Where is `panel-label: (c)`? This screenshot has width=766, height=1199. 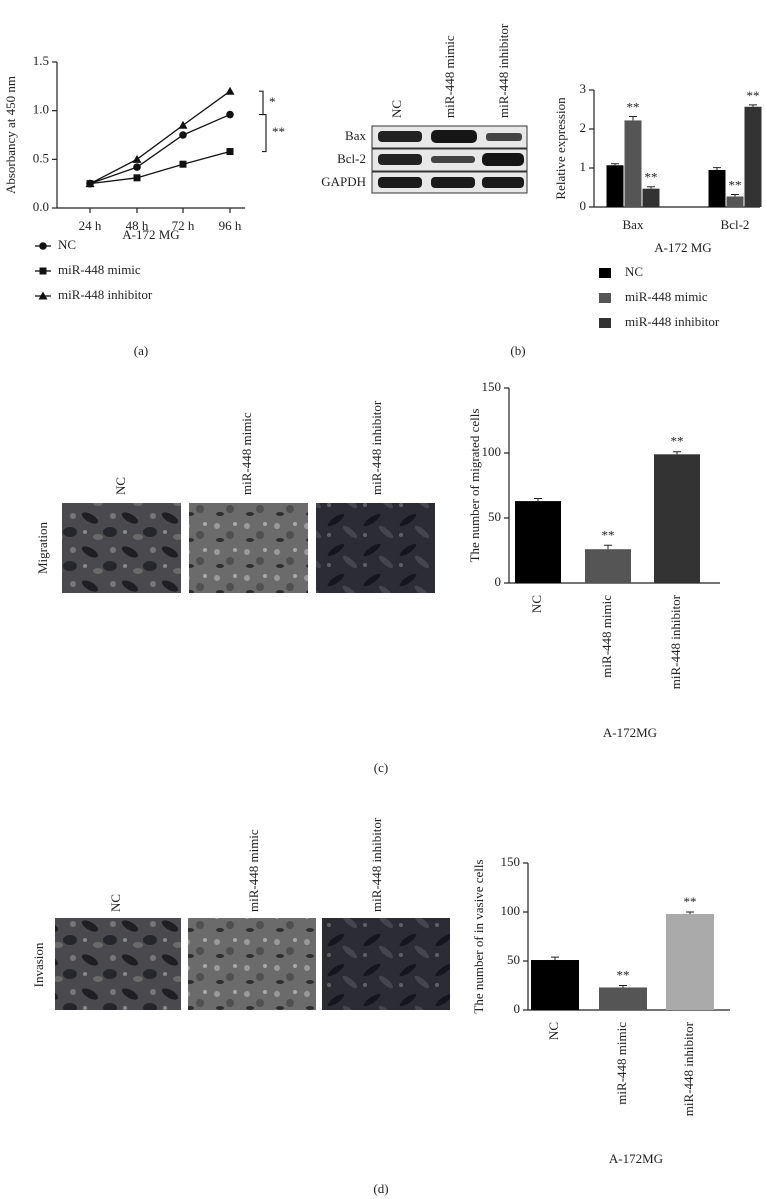
panel-label: (c) is located at coordinates (381, 767).